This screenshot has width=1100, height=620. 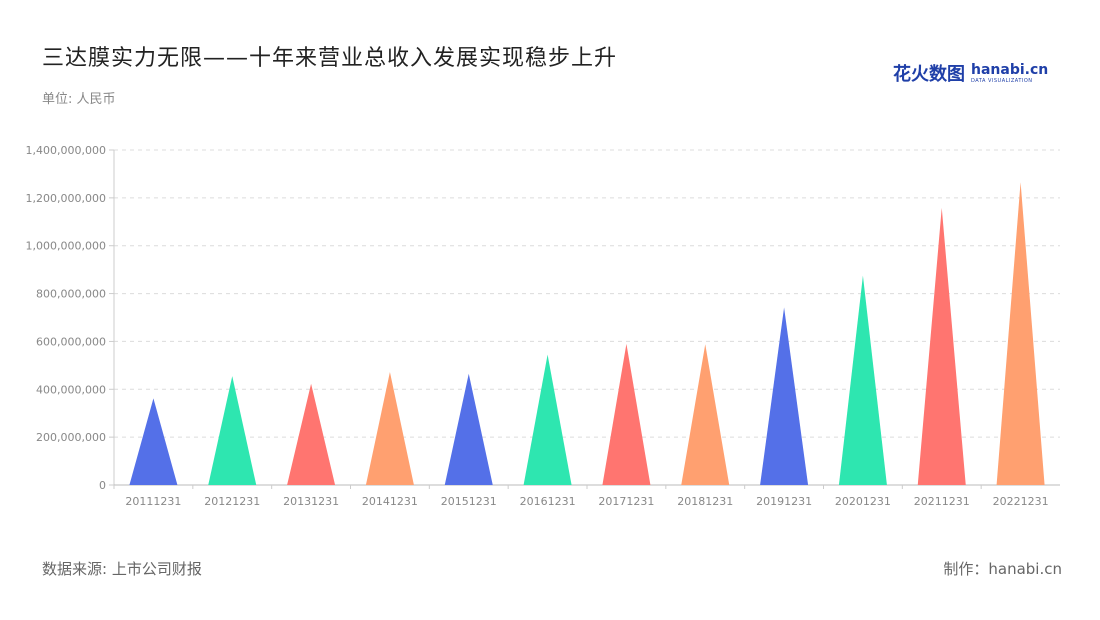 What do you see at coordinates (232, 501) in the screenshot?
I see `x-tick-label: 20121231` at bounding box center [232, 501].